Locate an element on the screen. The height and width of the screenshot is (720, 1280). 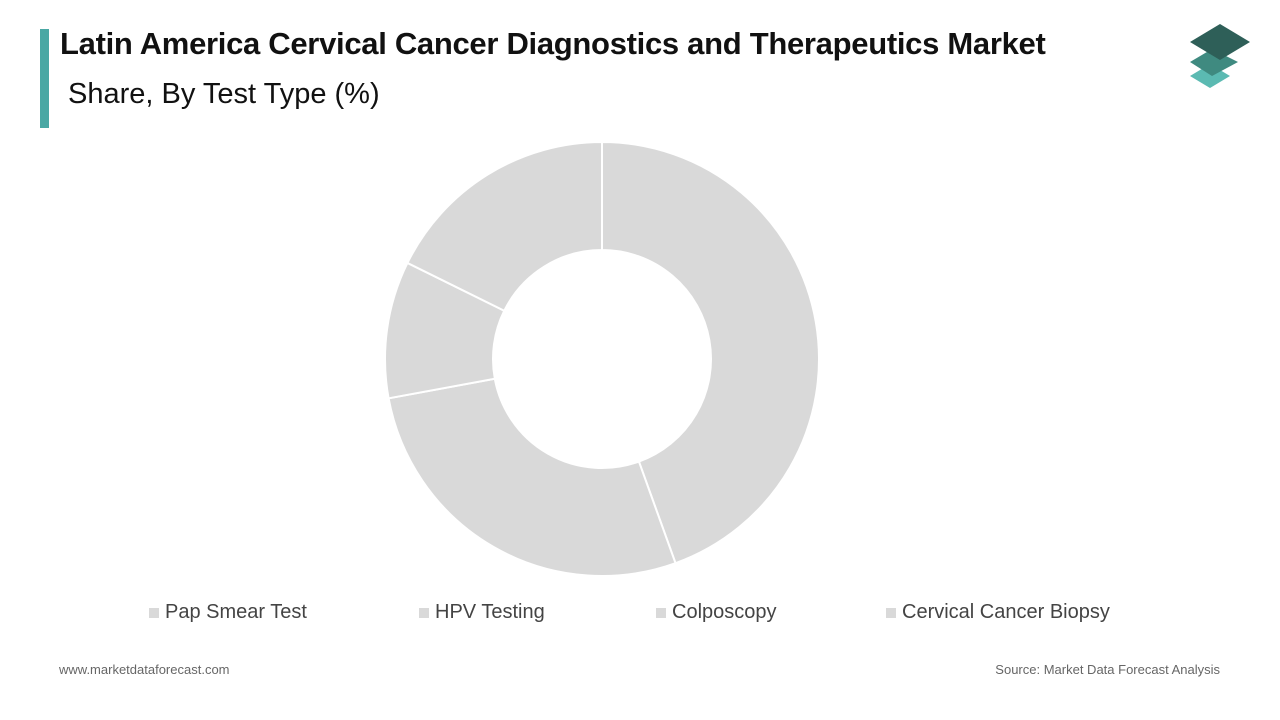
legend-label: Colposcopy is located at coordinates (724, 612).